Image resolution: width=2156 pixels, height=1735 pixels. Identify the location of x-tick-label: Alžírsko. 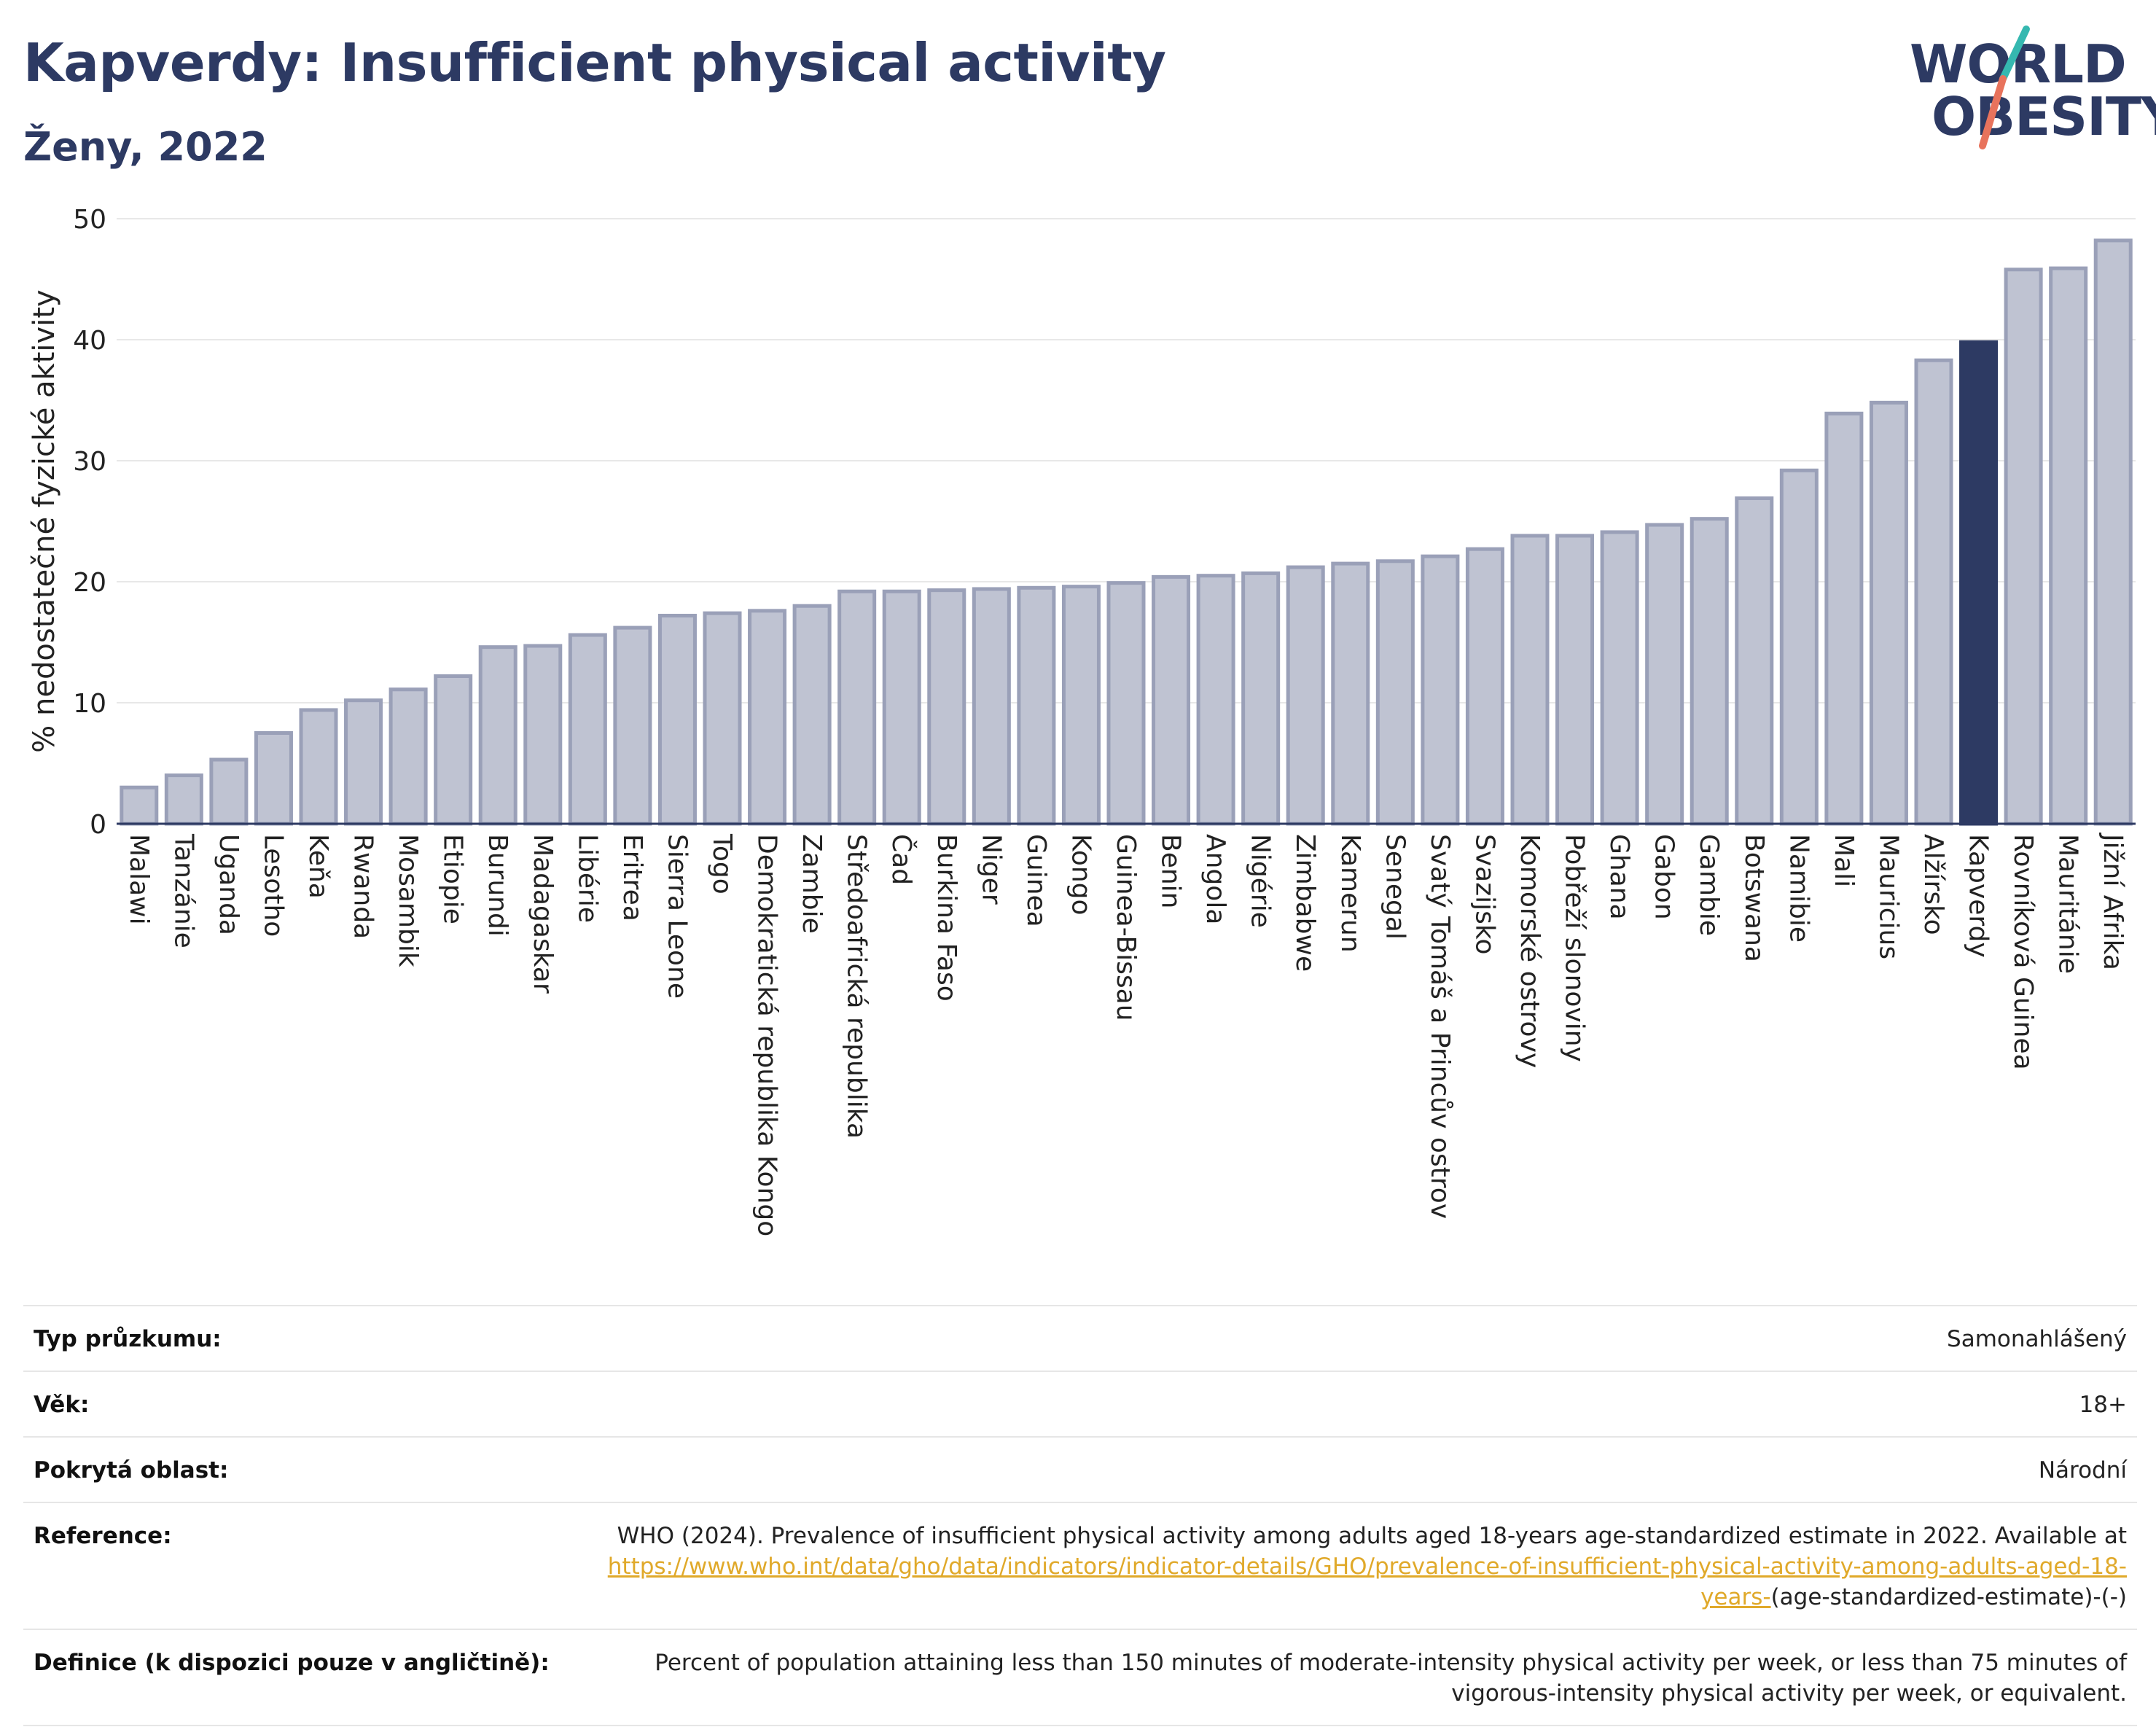
(1933, 885).